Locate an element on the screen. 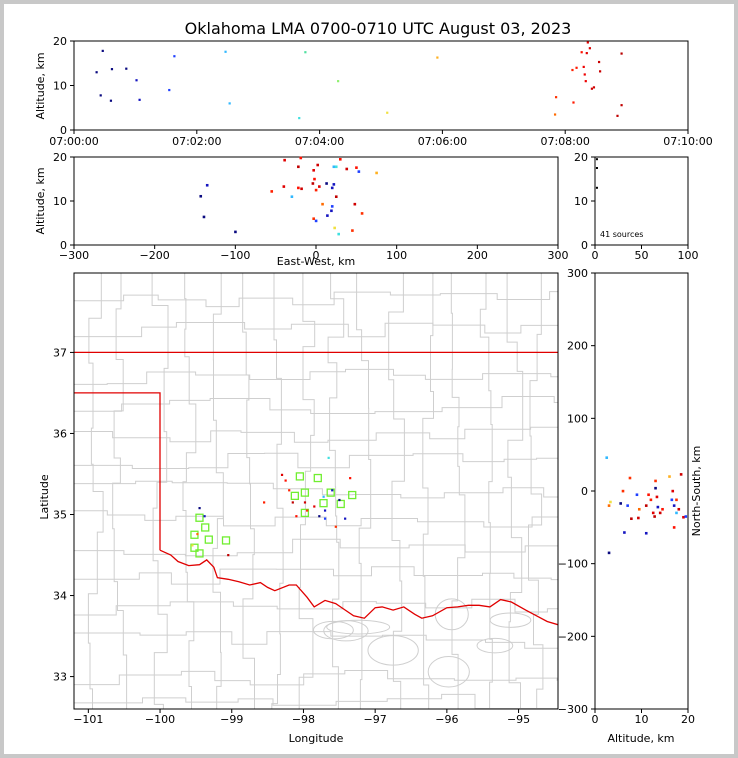 This screenshot has height=758, width=738. histogram-mark is located at coordinates (596, 159).